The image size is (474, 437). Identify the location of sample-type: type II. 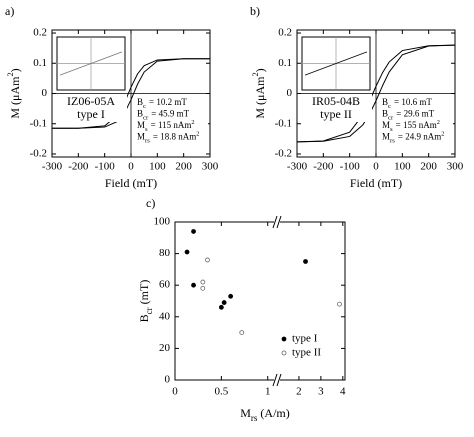
(336, 114).